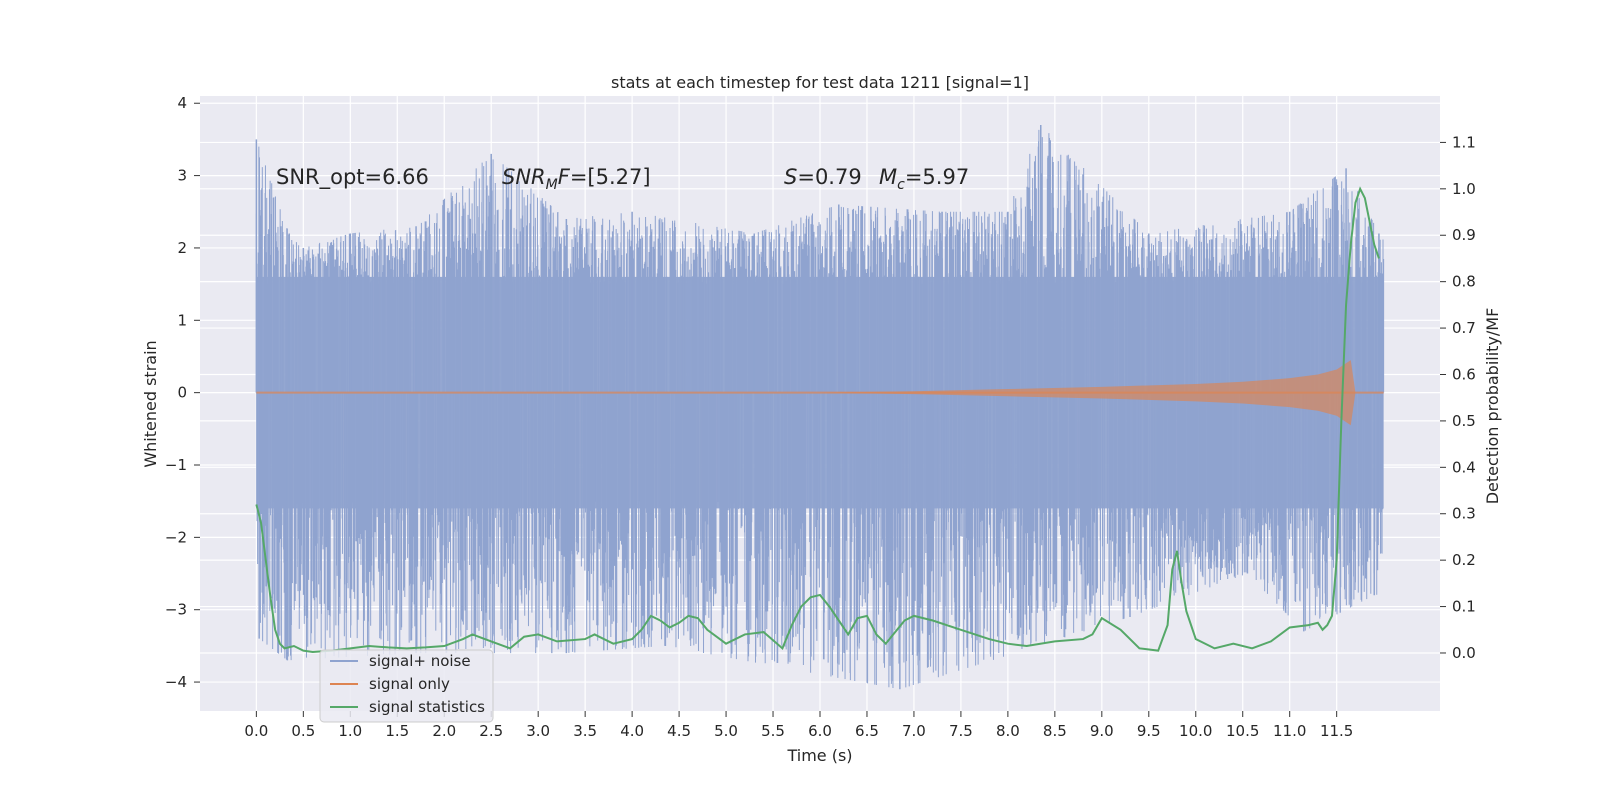  I want to click on annotation-chirp-value: =5.97, so click(937, 177).